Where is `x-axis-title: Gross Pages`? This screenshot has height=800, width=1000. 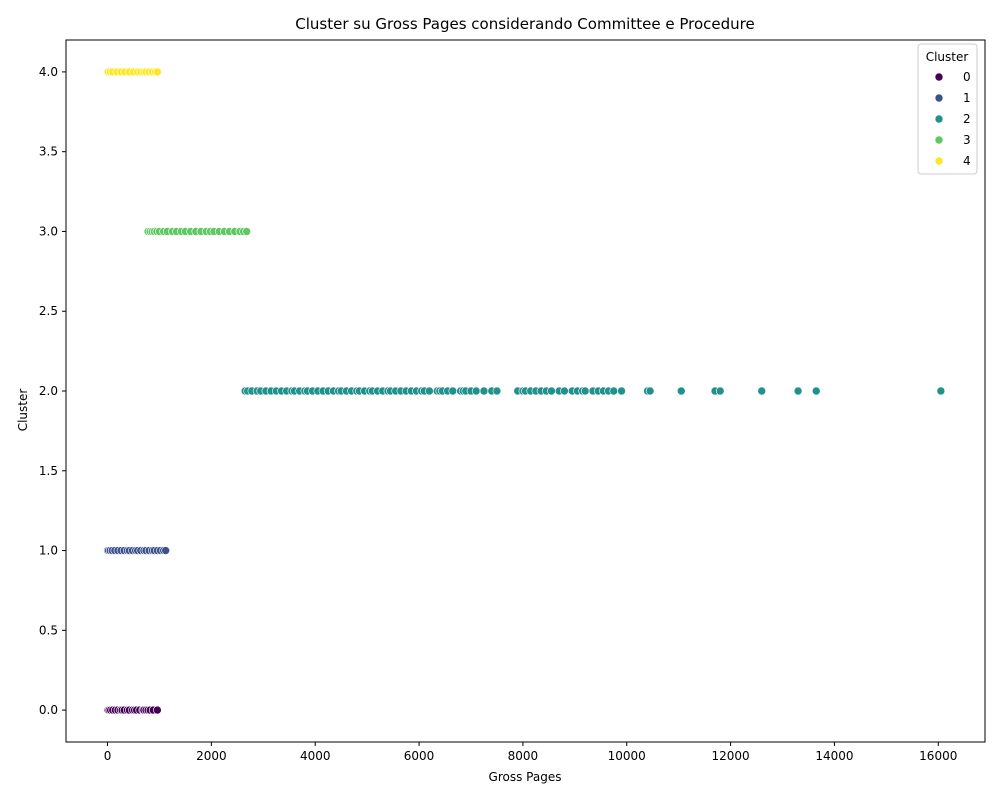 x-axis-title: Gross Pages is located at coordinates (525, 777).